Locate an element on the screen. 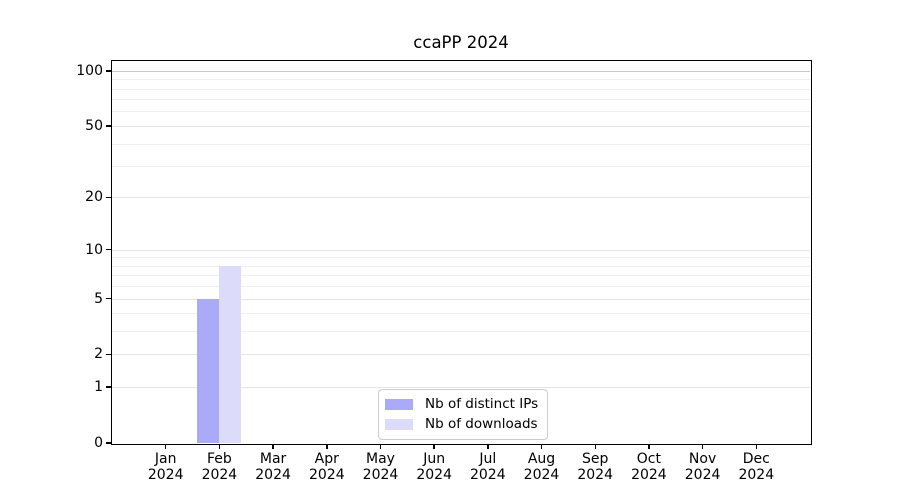 The width and height of the screenshot is (900, 500). y-axis-tick-label: 100 is located at coordinates (89, 70).